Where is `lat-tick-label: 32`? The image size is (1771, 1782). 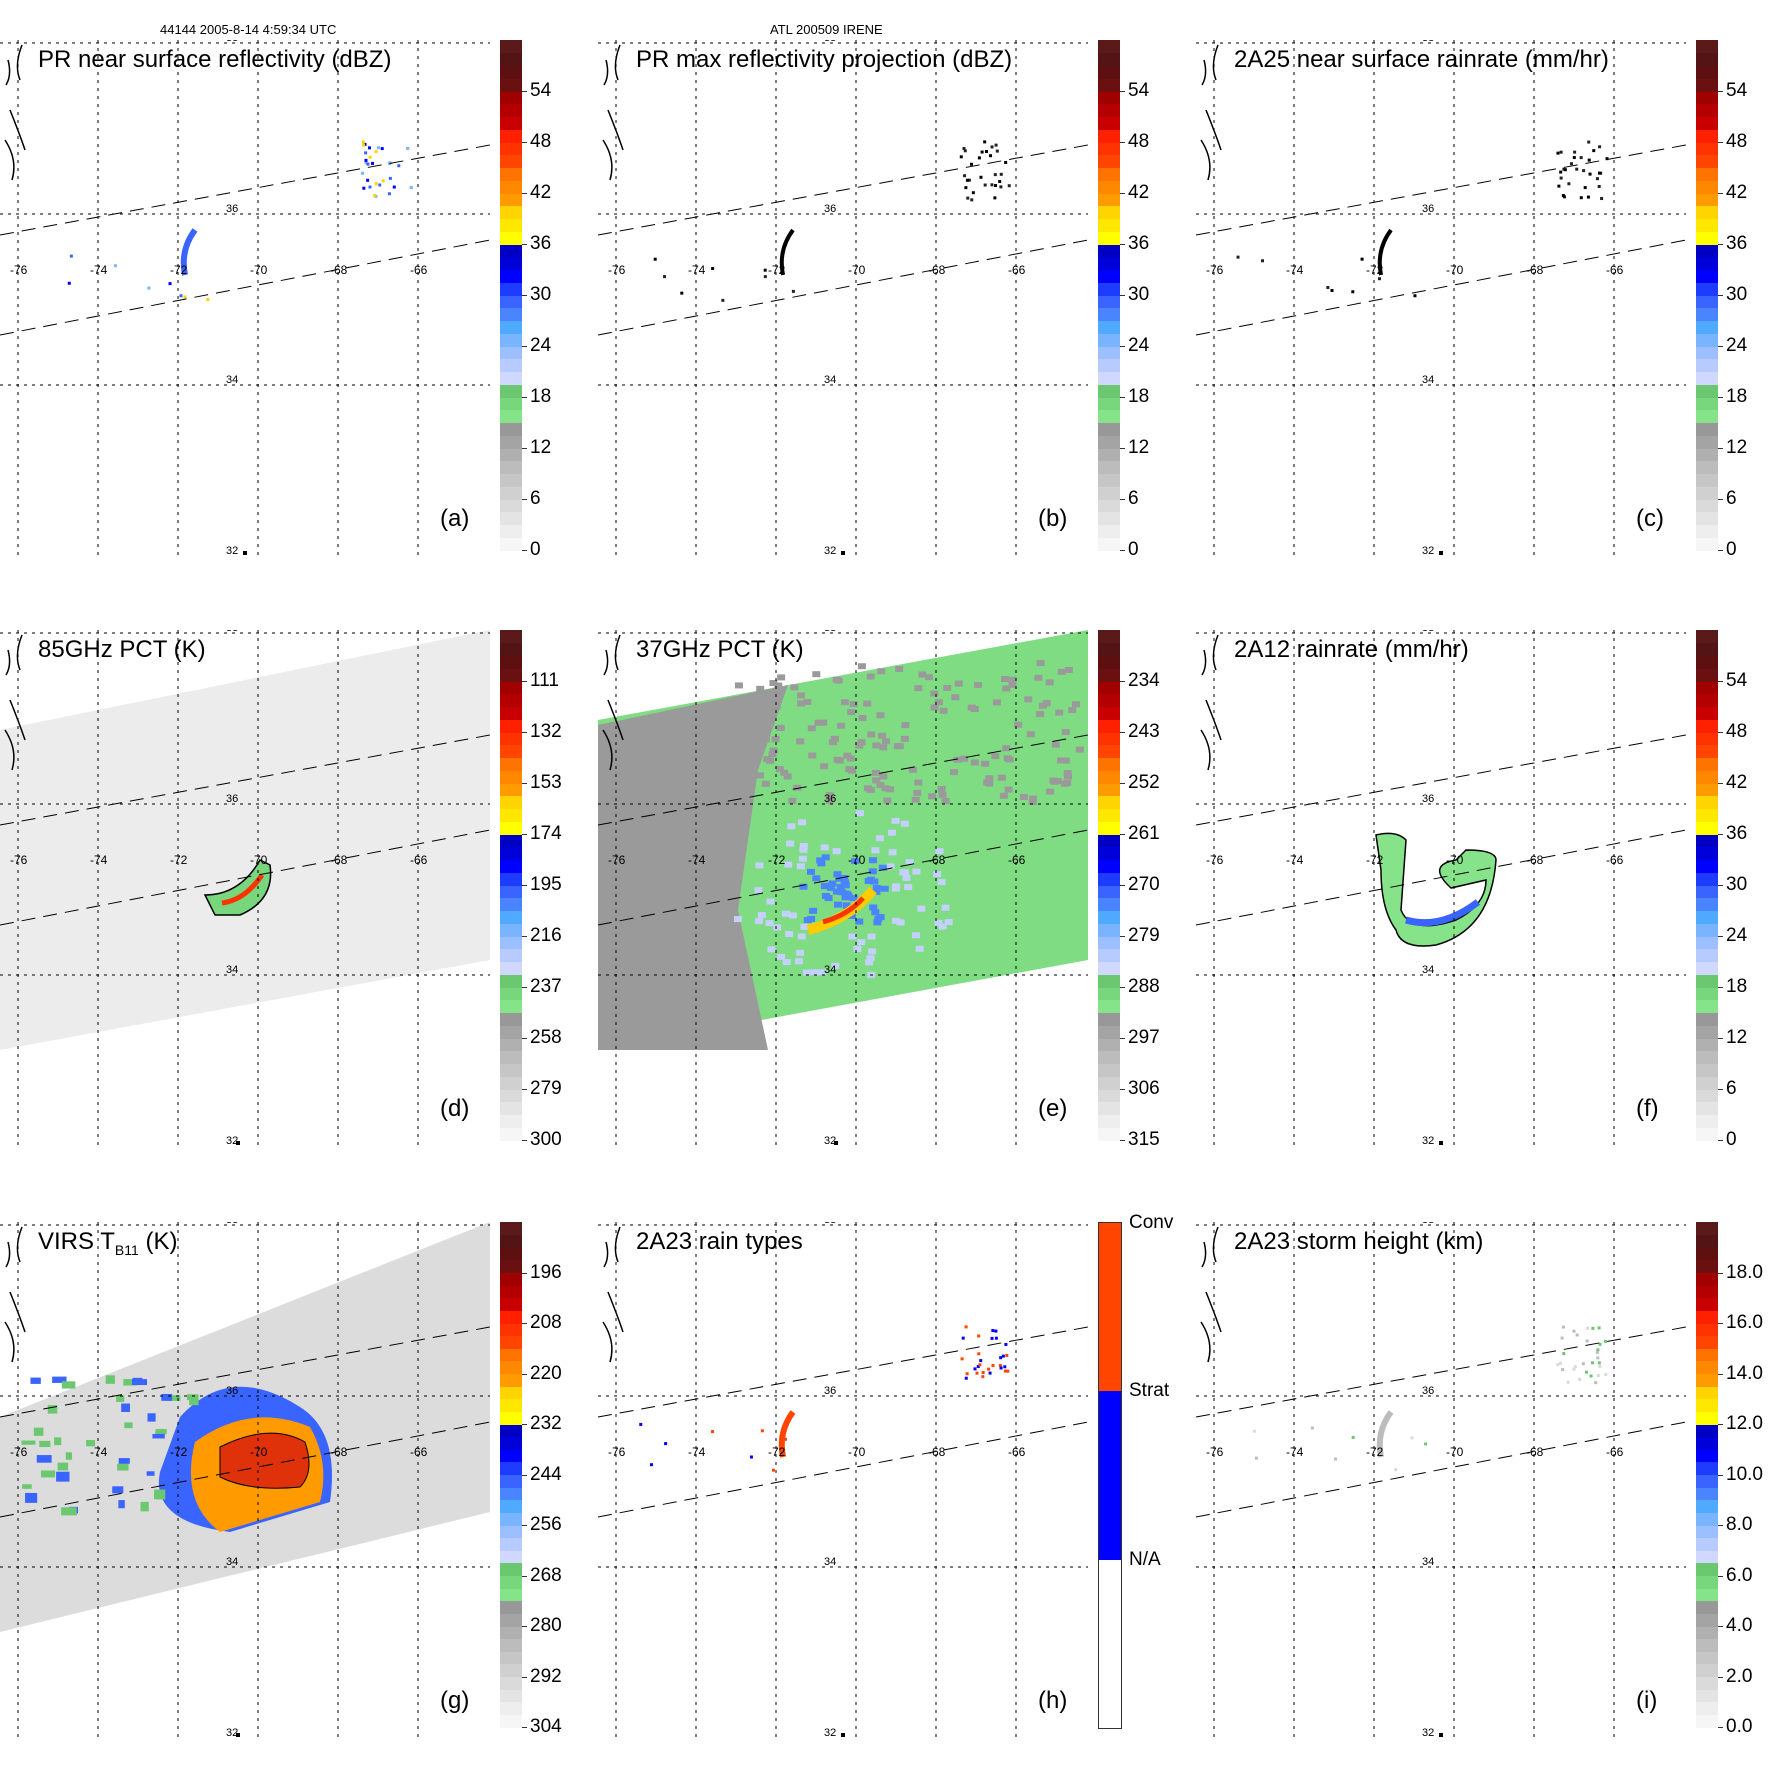 lat-tick-label: 32 is located at coordinates (830, 1140).